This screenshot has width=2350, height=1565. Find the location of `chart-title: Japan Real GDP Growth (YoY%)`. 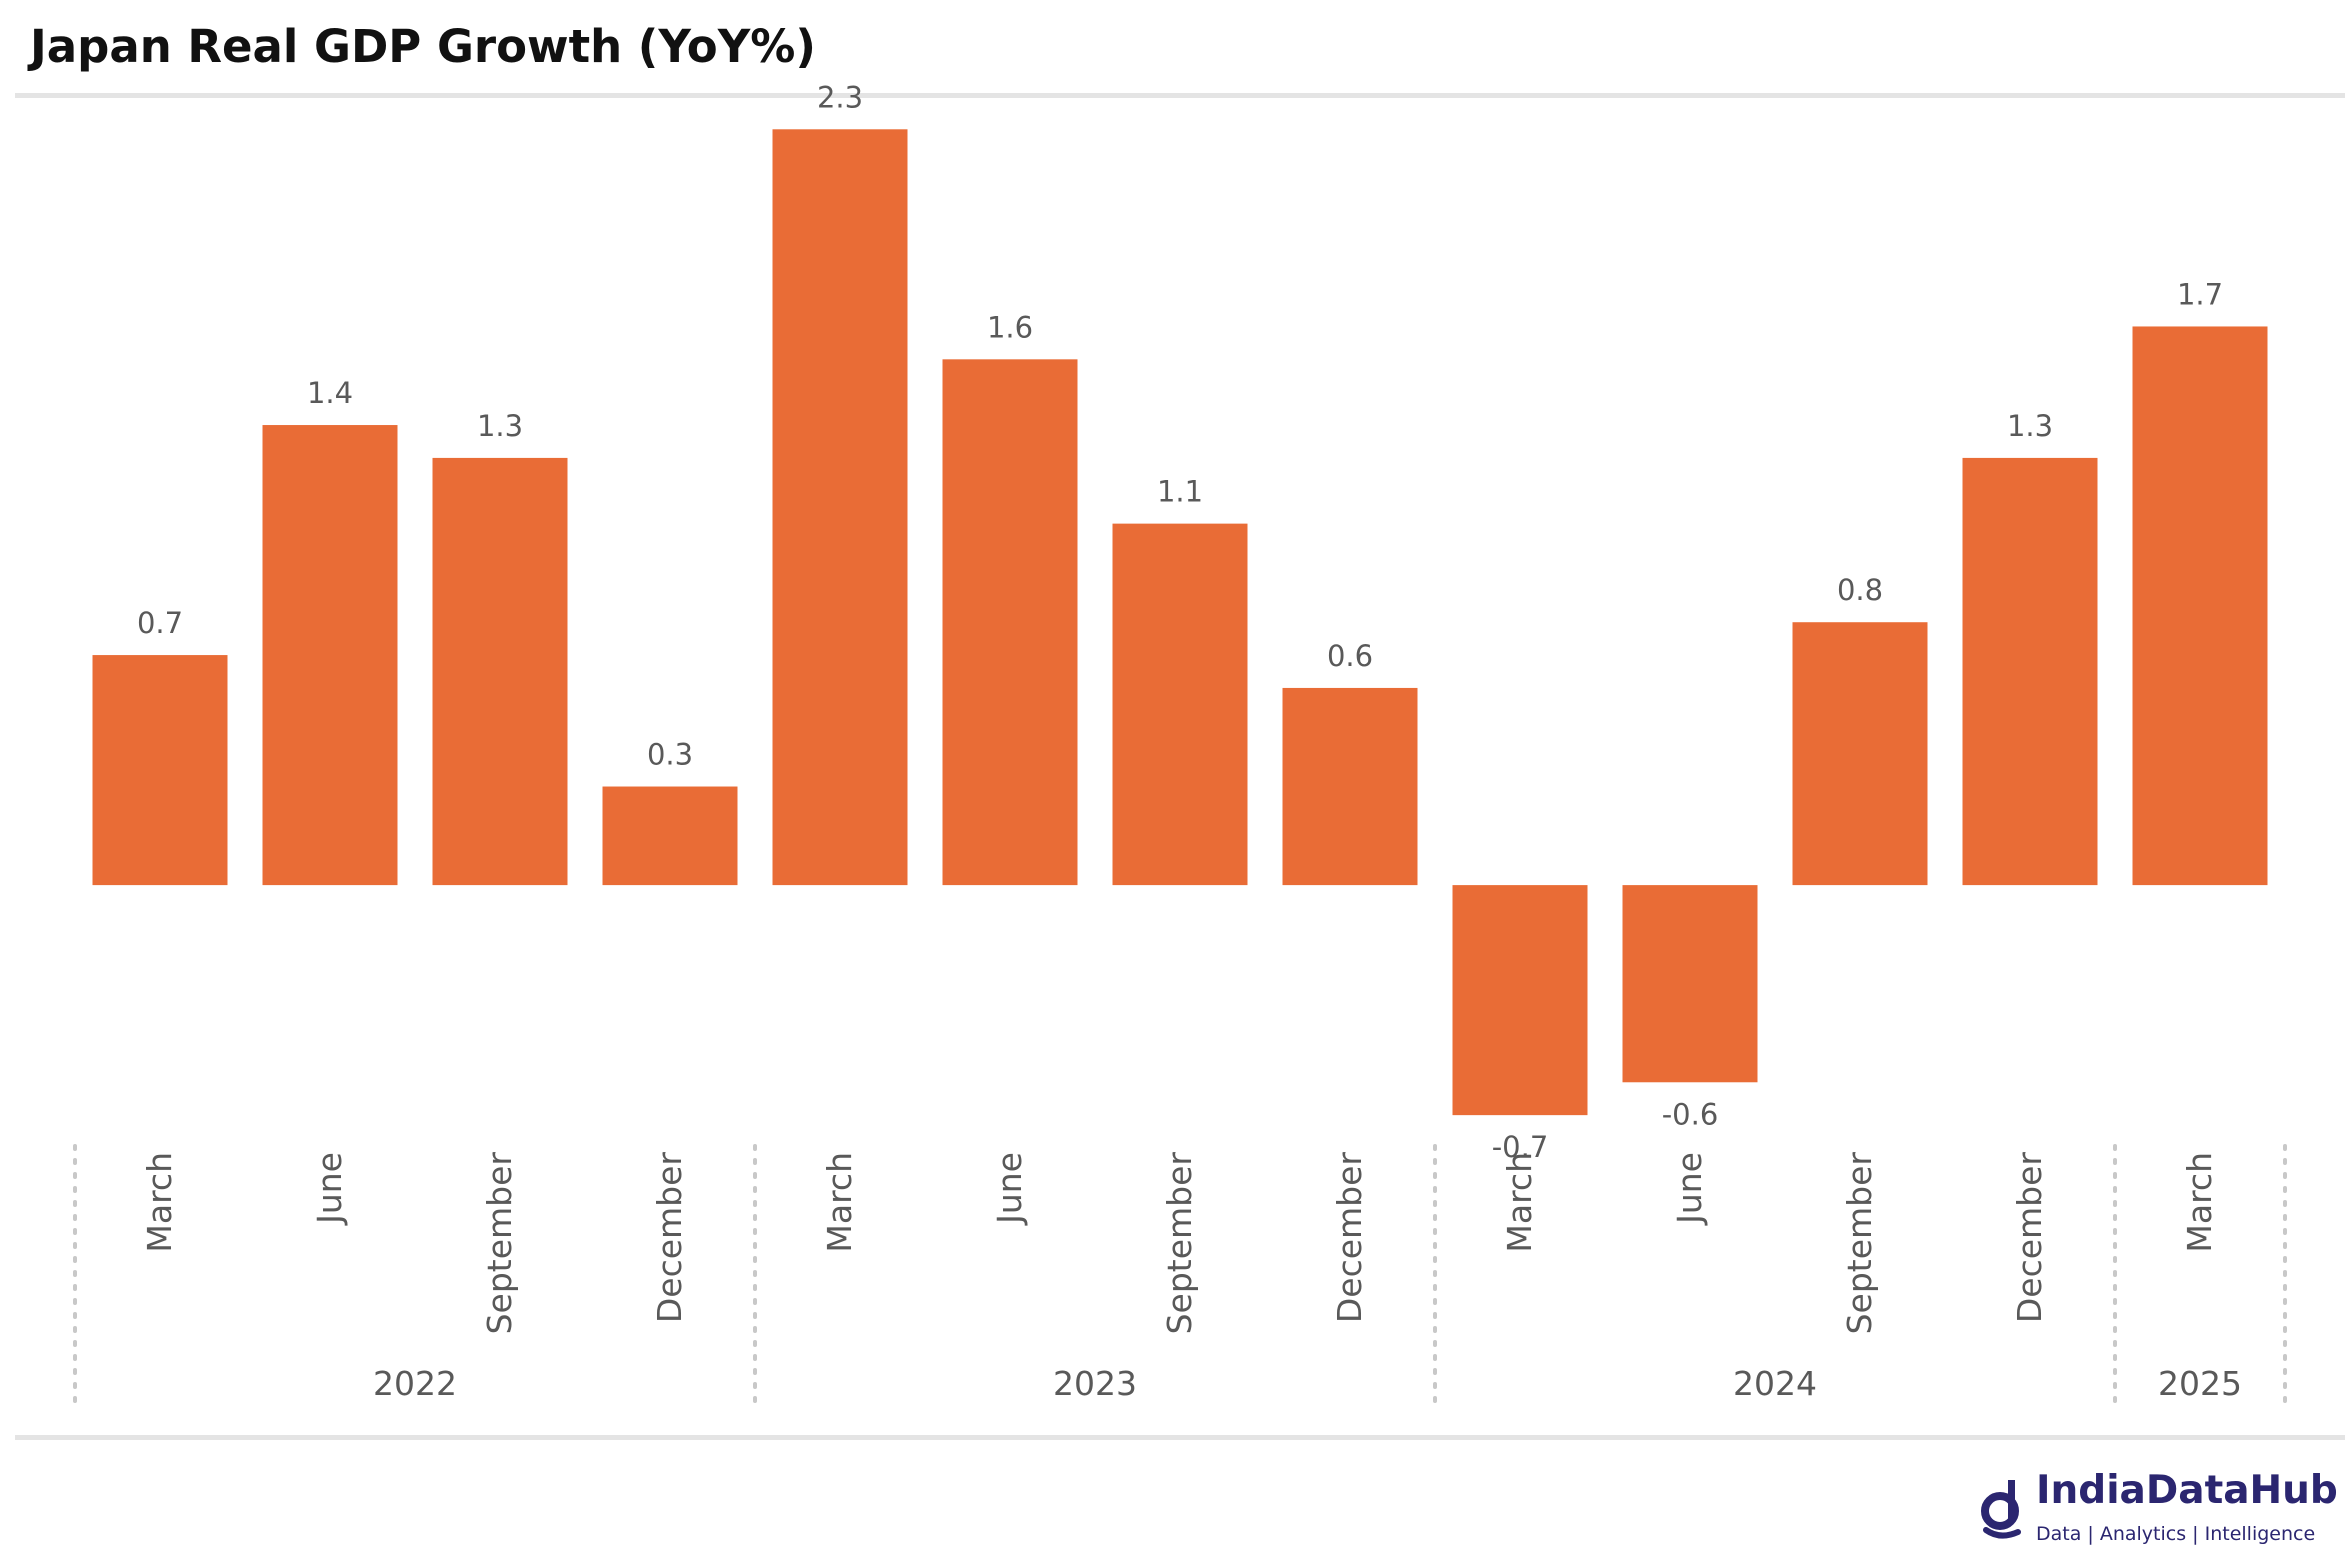

chart-title: Japan Real GDP Growth (YoY%) is located at coordinates (423, 46).